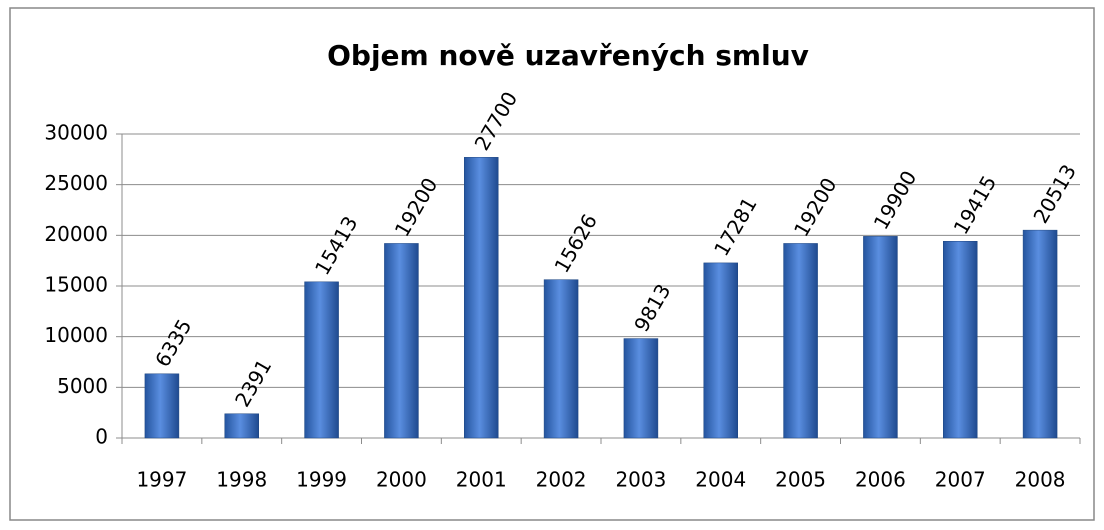  What do you see at coordinates (401, 480) in the screenshot?
I see `x-tick-label: 2000` at bounding box center [401, 480].